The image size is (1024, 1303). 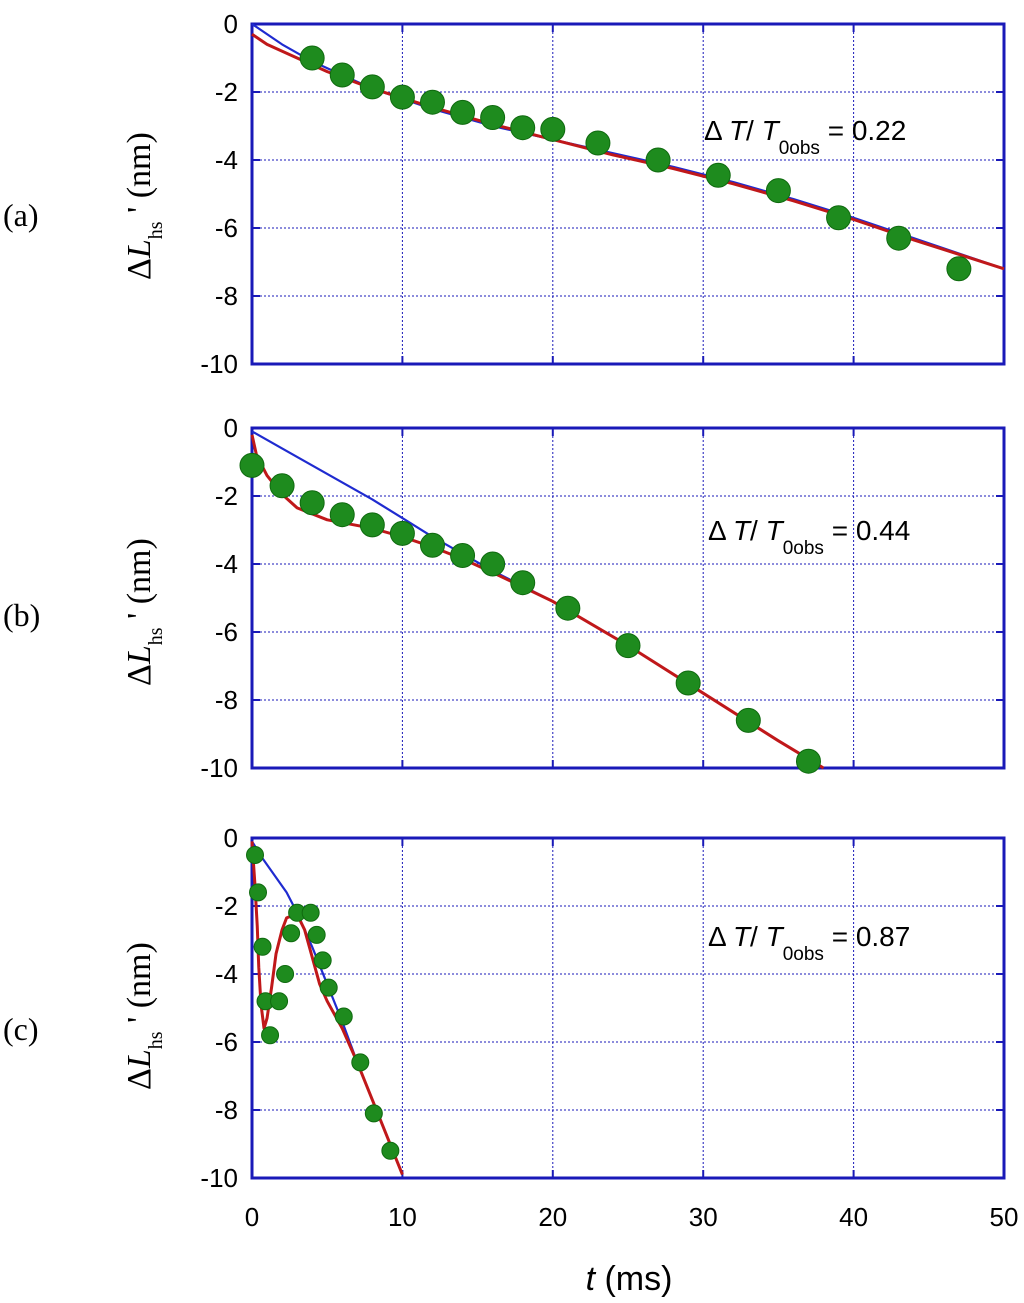 I want to click on red-line-series, so click(x=327, y=1008).